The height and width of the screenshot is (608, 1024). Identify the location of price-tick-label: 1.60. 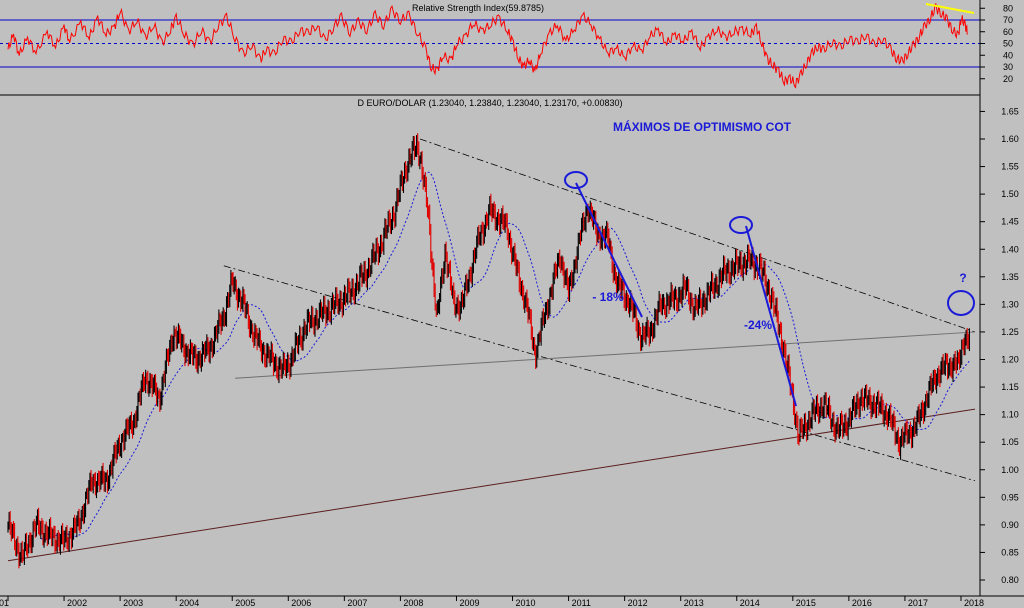
(1010, 139).